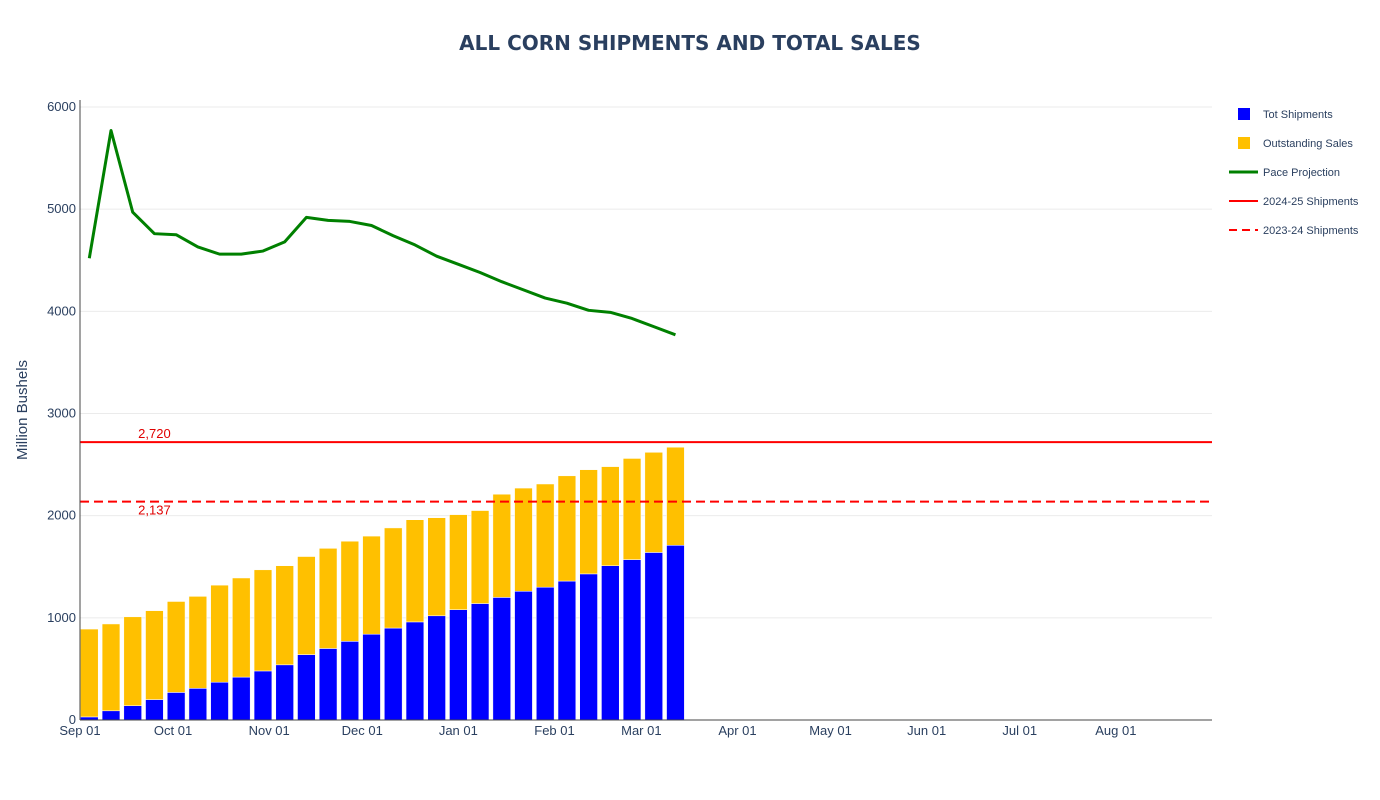  I want to click on pace-projection-line, so click(381, 232).